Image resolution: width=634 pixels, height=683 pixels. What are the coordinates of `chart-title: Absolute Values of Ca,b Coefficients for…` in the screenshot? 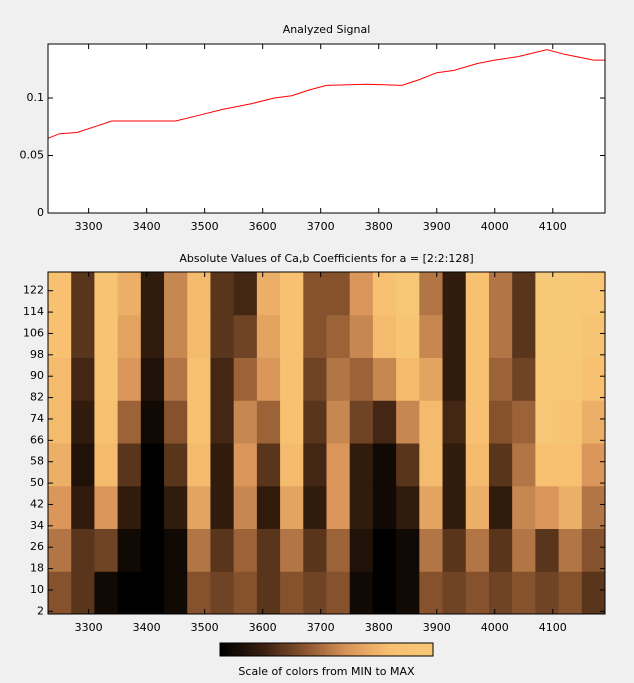 It's located at (326, 258).